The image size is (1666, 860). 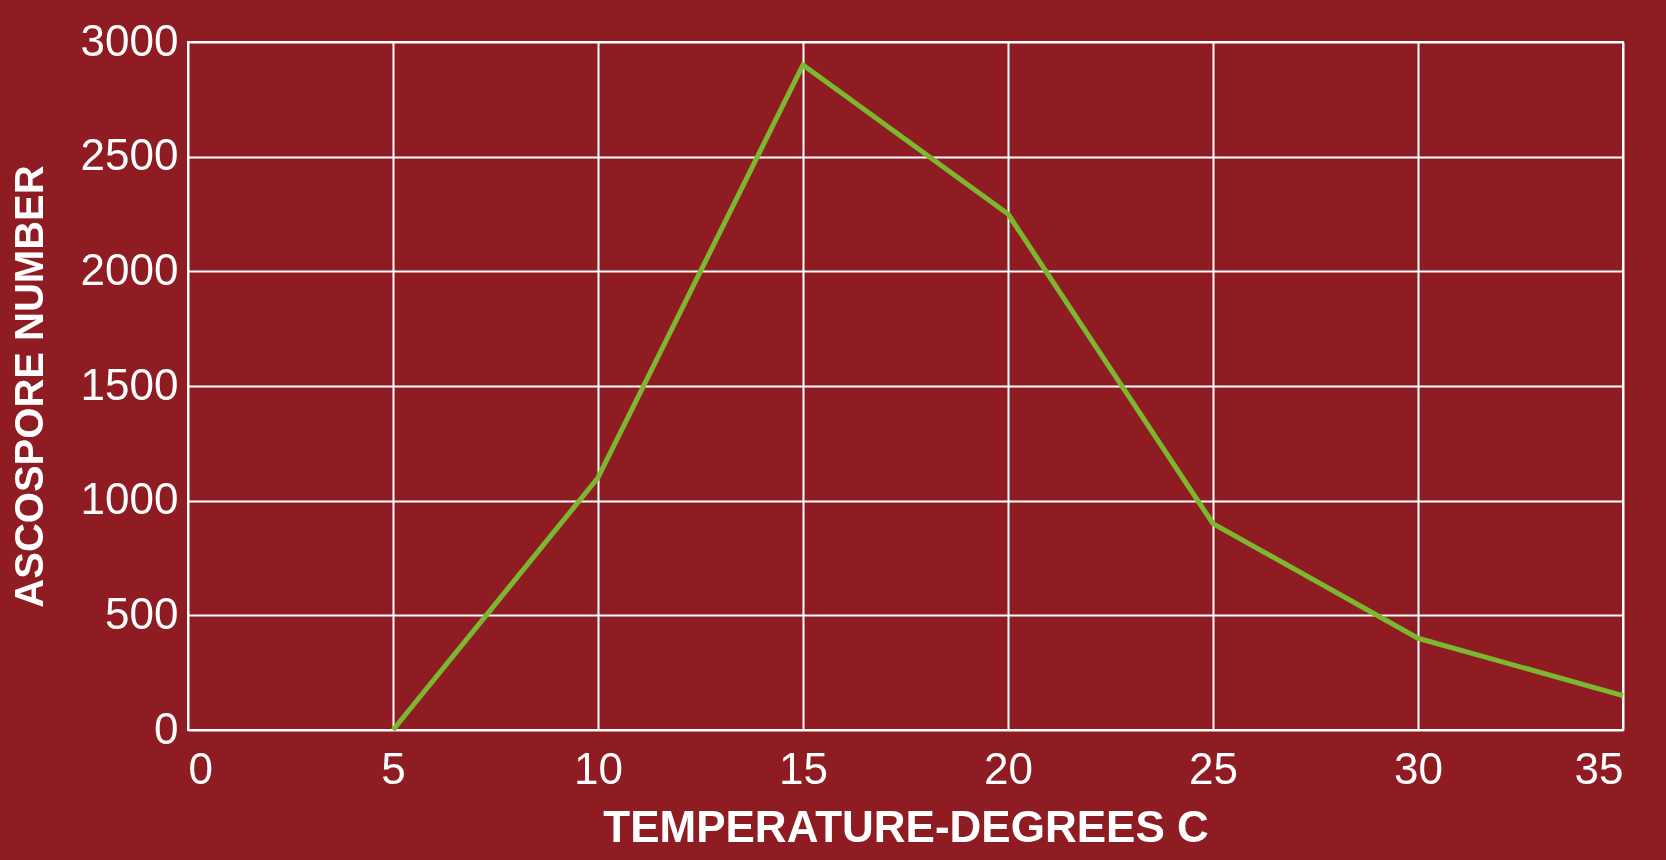 I want to click on y-tick-label: 0, so click(x=166, y=728).